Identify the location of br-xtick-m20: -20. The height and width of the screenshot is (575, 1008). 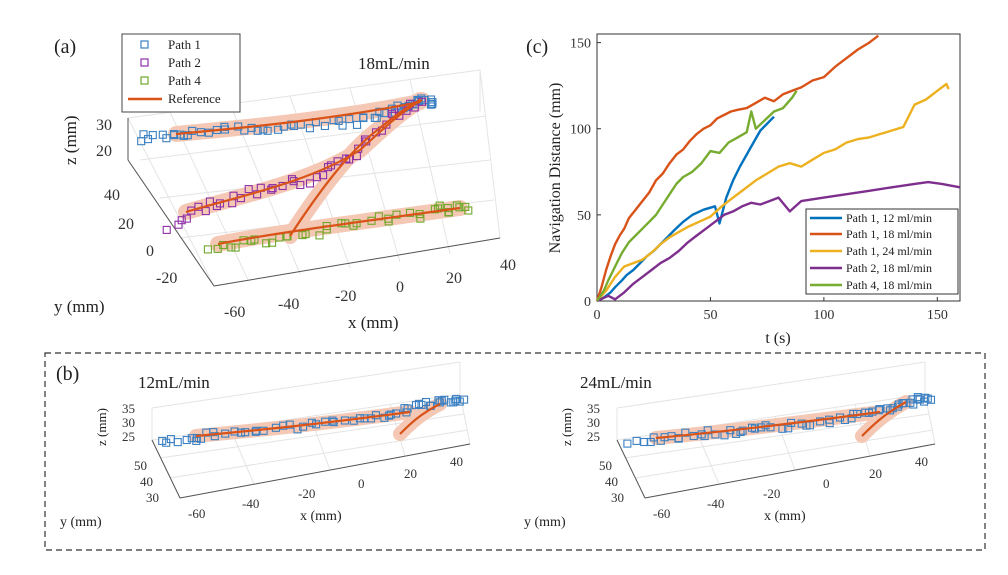
(771, 493).